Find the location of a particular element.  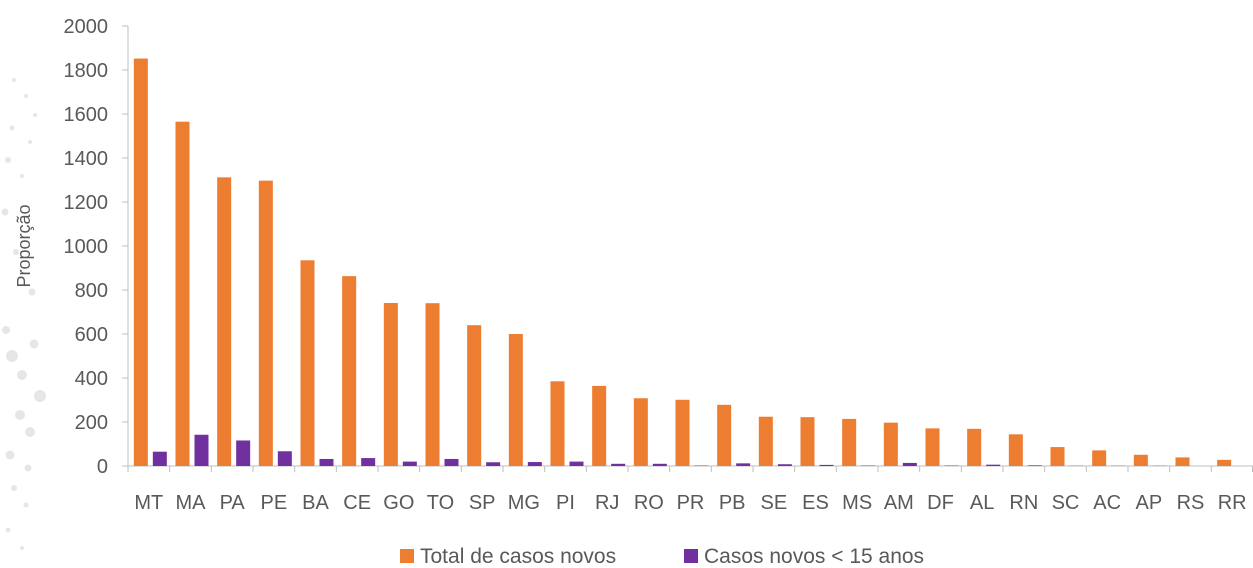

bar-total-df is located at coordinates (932, 447).